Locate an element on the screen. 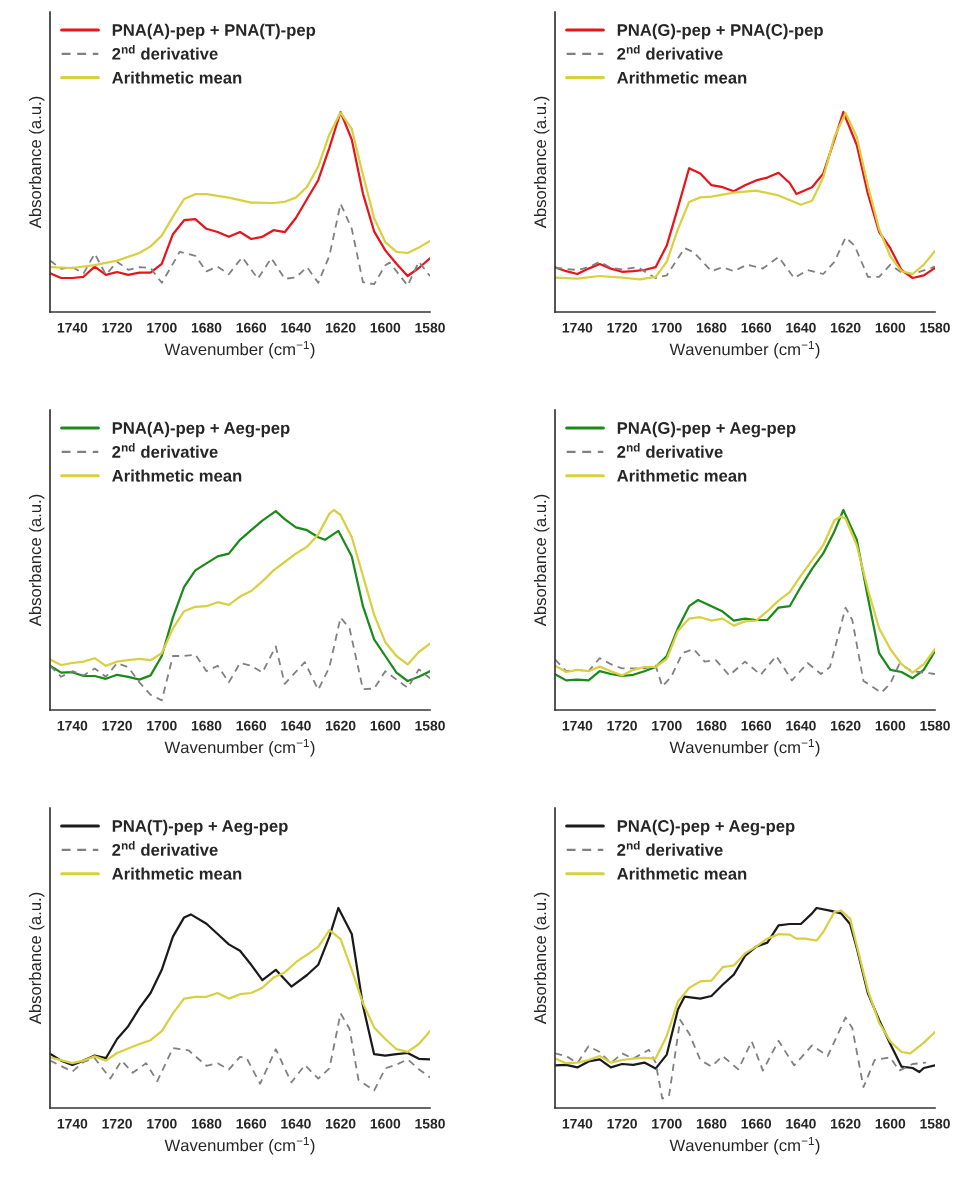 The width and height of the screenshot is (965, 1196). legend-label: PNA(G)-pep + Aeg-pep is located at coordinates (706, 429).